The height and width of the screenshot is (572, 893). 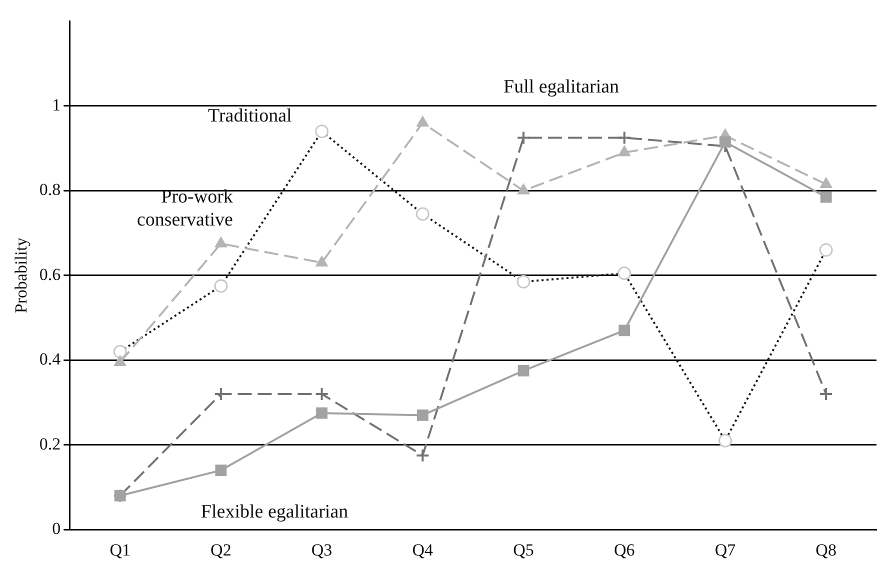 I want to click on series-label: Full egalitarian, so click(x=562, y=87).